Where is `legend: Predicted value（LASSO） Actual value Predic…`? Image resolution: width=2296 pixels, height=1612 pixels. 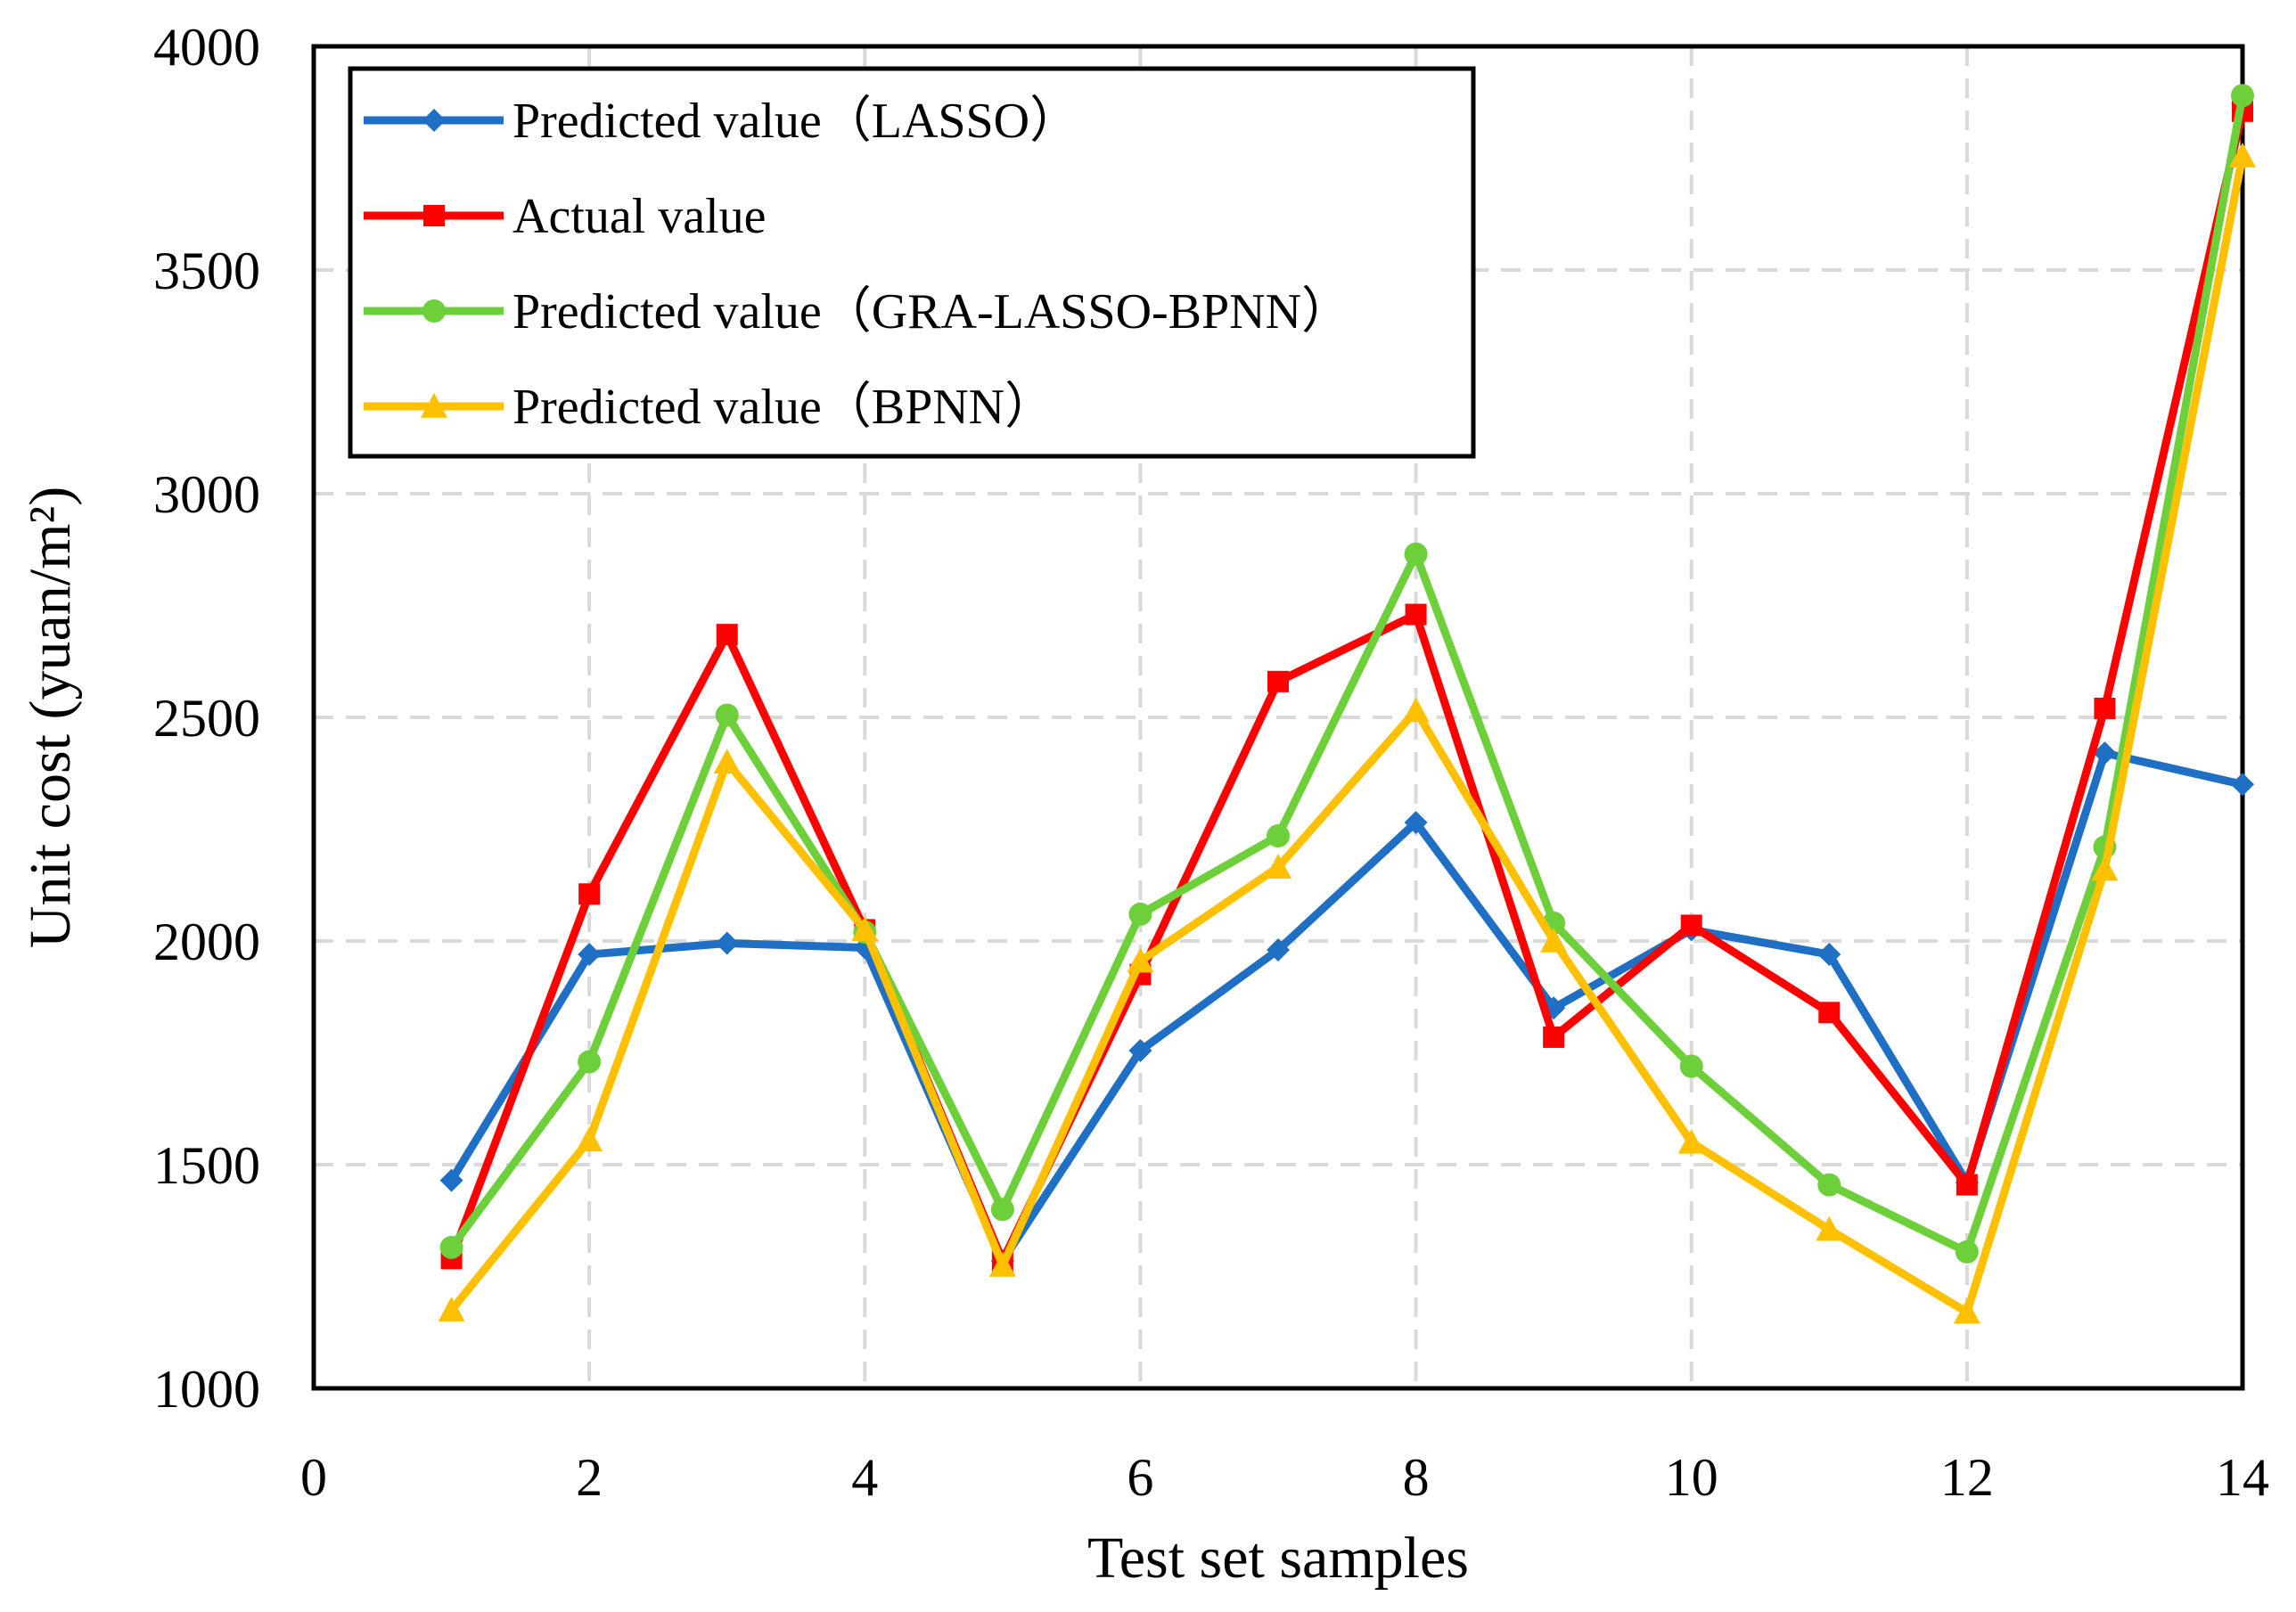
legend: Predicted value（LASSO） Actual value Predic… is located at coordinates (912, 262).